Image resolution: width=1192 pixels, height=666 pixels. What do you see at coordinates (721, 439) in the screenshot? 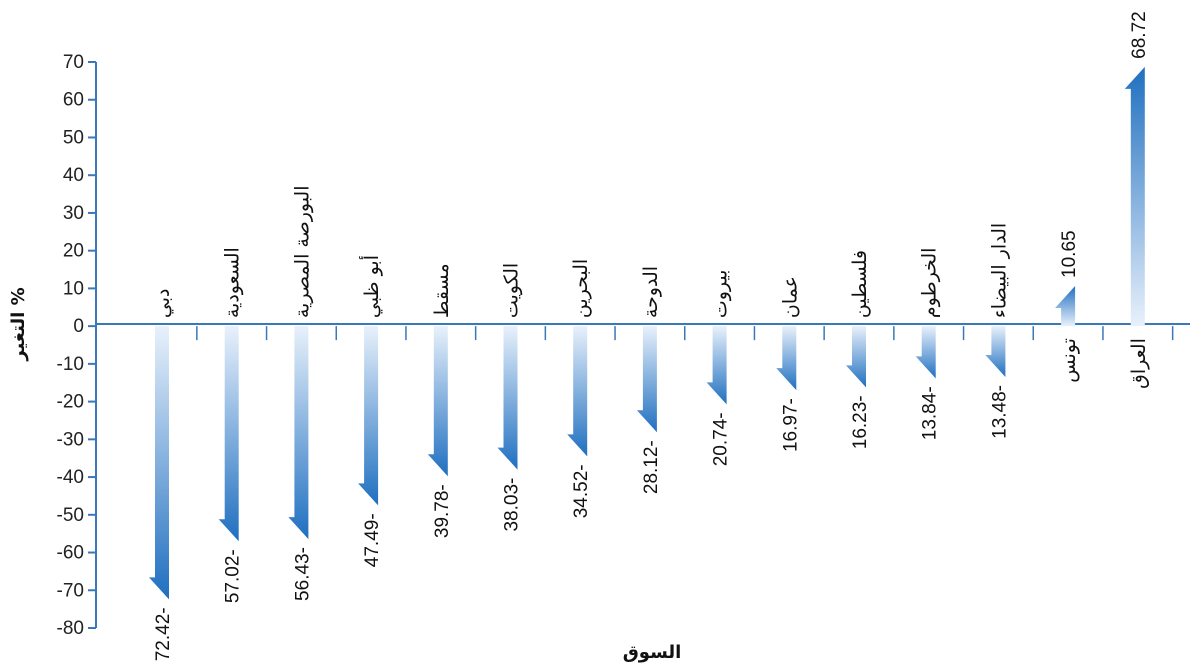
I see `value-label: 20.74-` at bounding box center [721, 439].